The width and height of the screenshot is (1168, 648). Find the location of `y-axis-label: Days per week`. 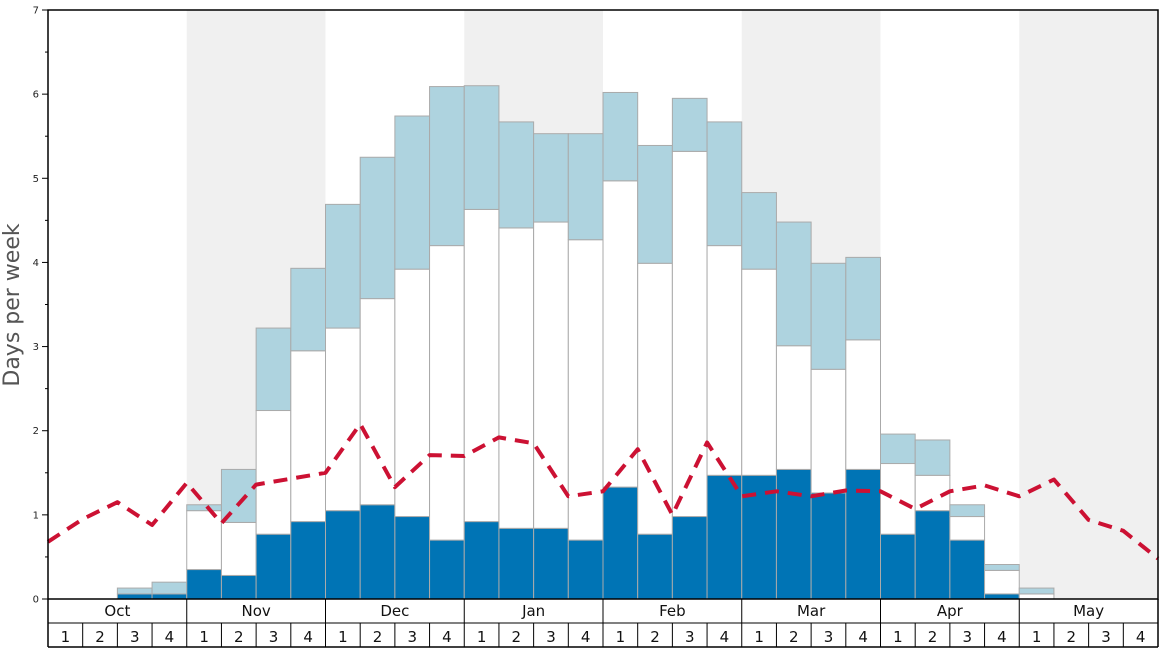

y-axis-label: Days per week is located at coordinates (12, 304).